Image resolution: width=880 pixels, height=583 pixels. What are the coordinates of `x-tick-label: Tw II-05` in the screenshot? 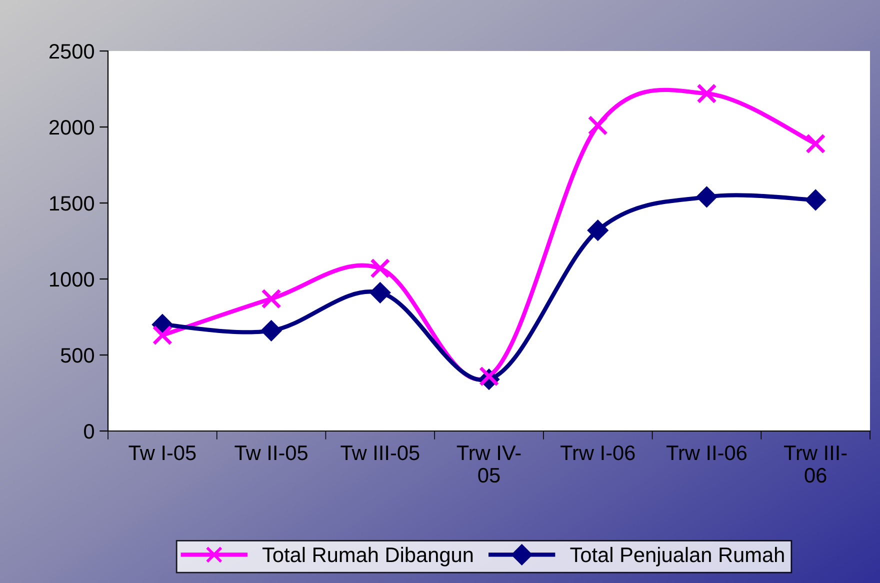 It's located at (271, 452).